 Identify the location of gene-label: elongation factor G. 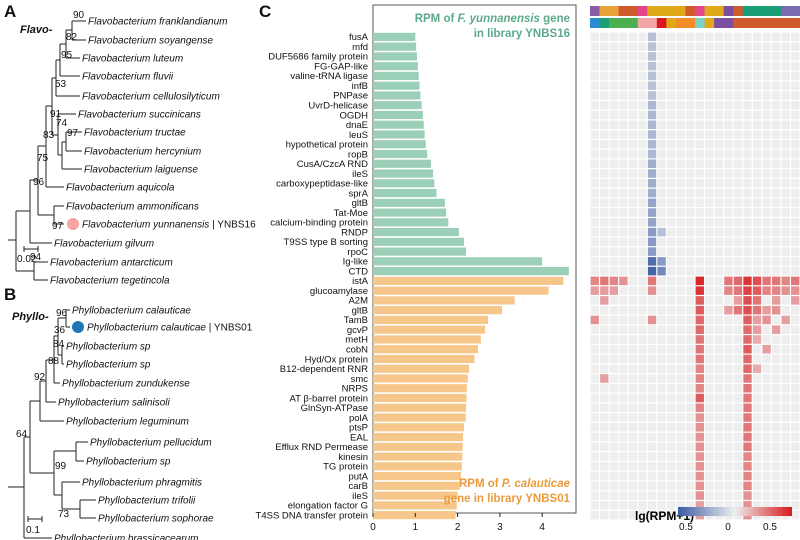
(328, 506).